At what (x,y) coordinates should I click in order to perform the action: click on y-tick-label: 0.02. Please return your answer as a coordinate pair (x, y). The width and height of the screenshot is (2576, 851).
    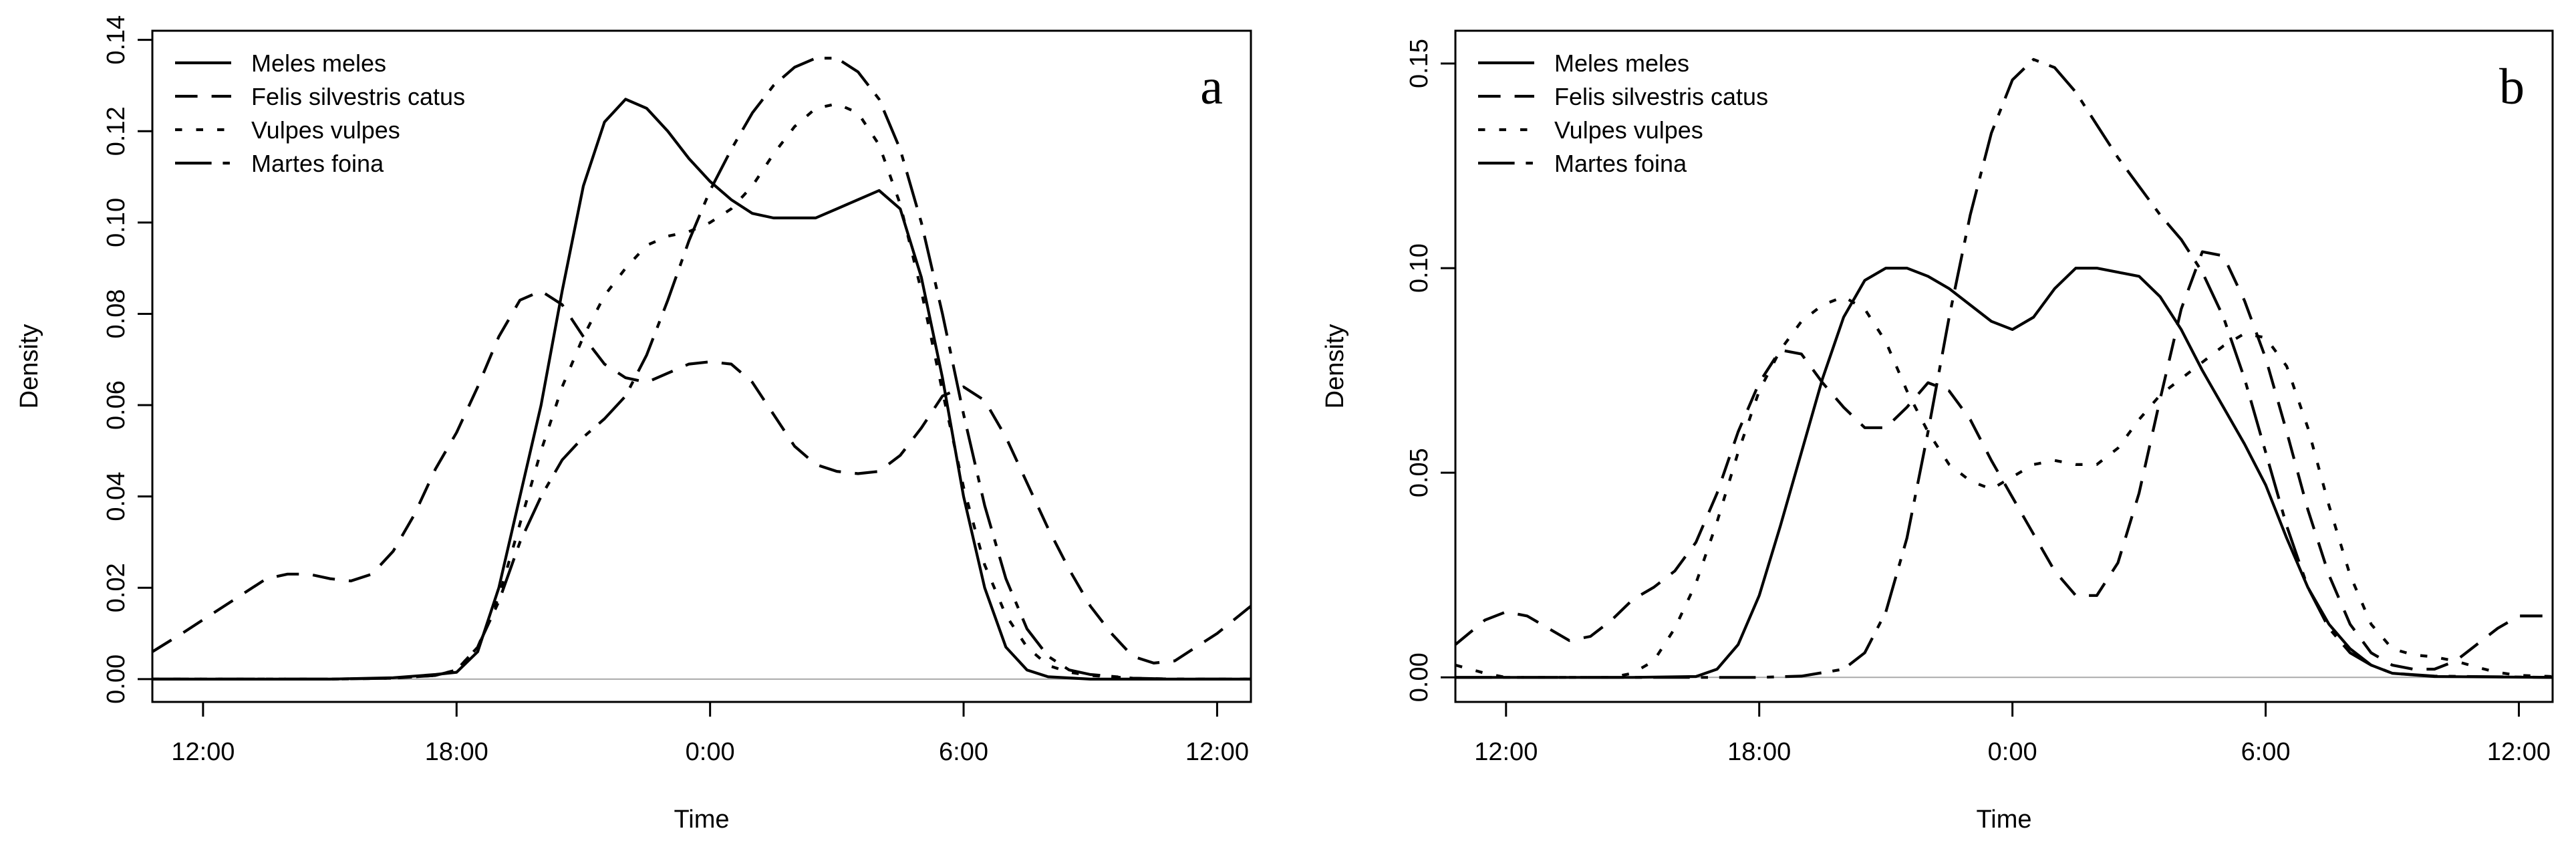
    Looking at the image, I should click on (116, 587).